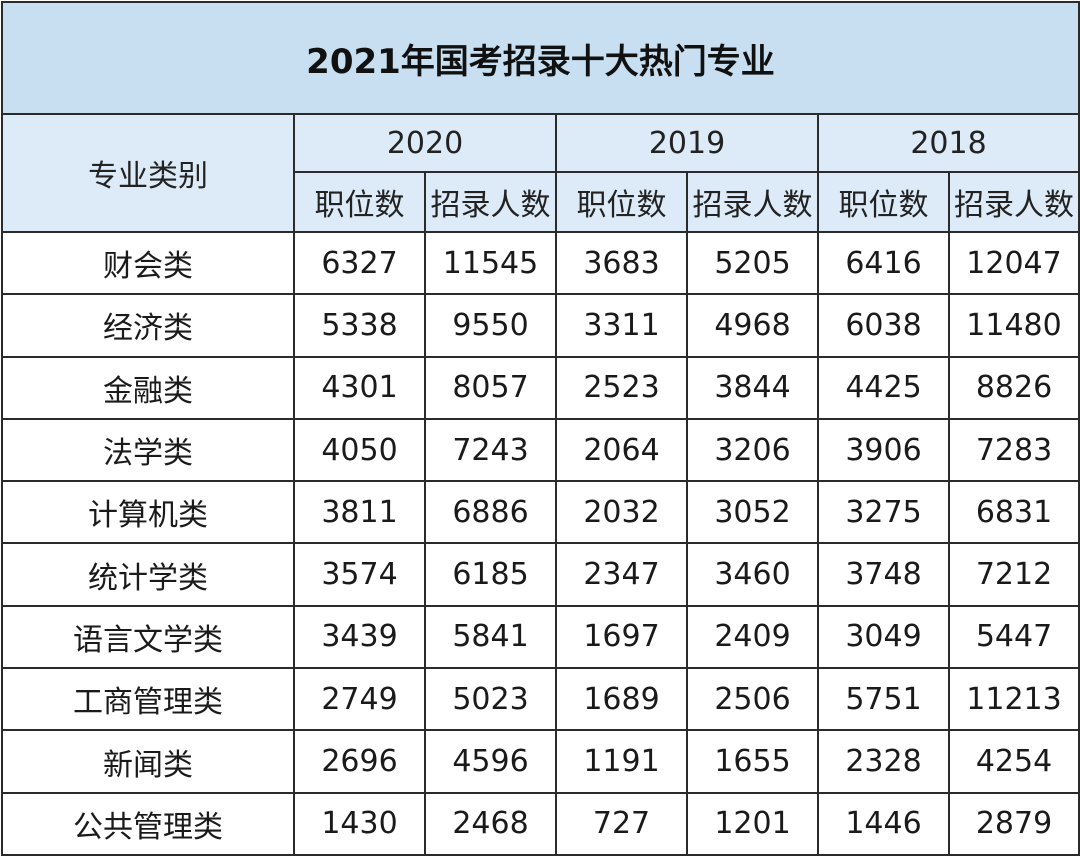 The image size is (1080, 858). What do you see at coordinates (359, 387) in the screenshot?
I see `positions-value-cell: 4301` at bounding box center [359, 387].